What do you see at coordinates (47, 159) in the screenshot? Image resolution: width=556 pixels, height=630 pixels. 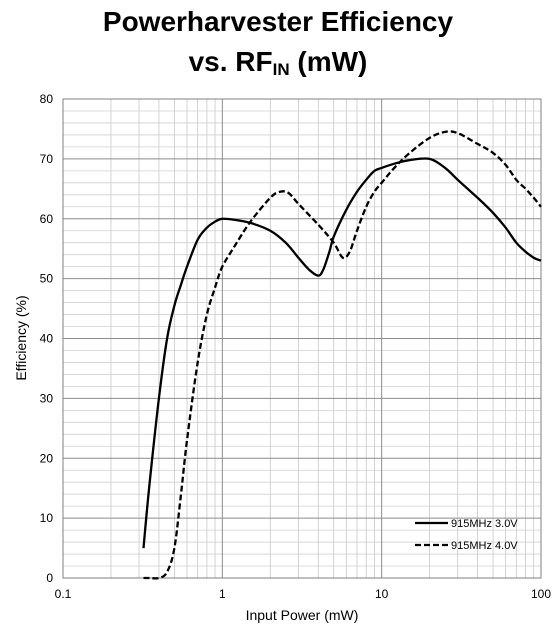 I see `y-tick-label: 70` at bounding box center [47, 159].